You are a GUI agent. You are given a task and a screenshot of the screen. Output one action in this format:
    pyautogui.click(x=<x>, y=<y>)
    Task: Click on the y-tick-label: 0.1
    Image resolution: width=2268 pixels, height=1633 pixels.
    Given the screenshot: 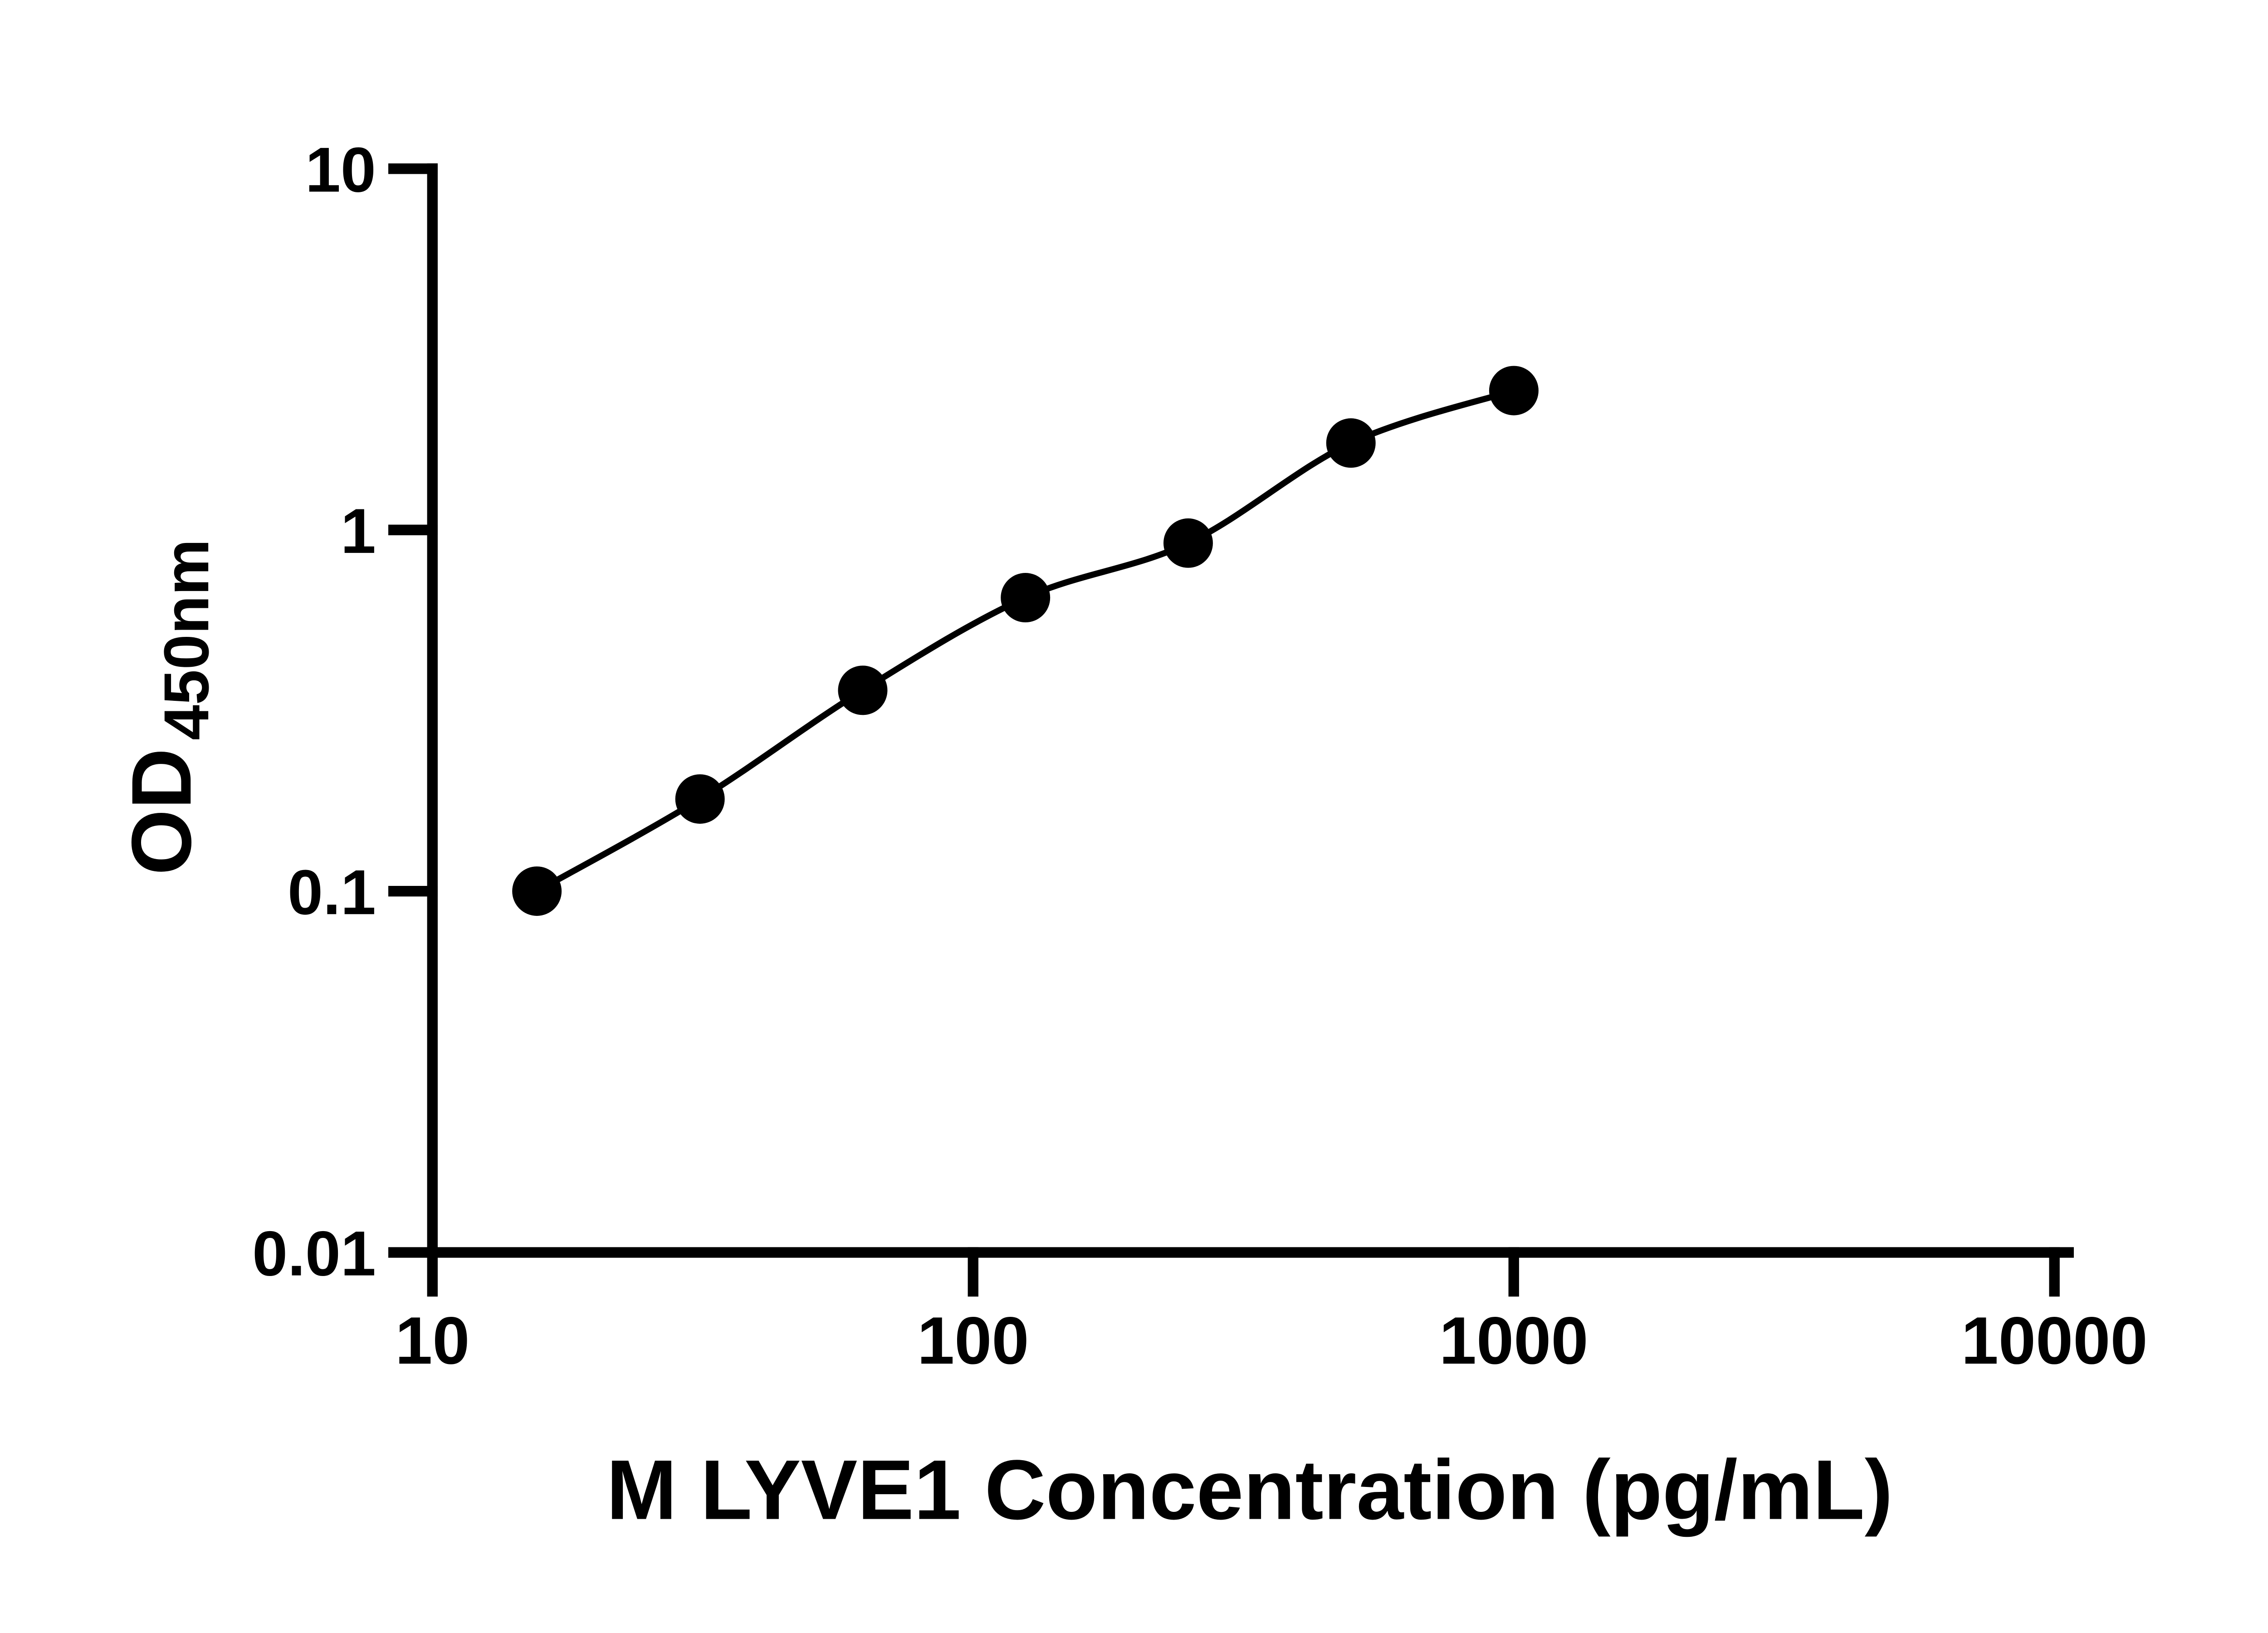 What is the action you would take?
    pyautogui.click(x=332, y=892)
    